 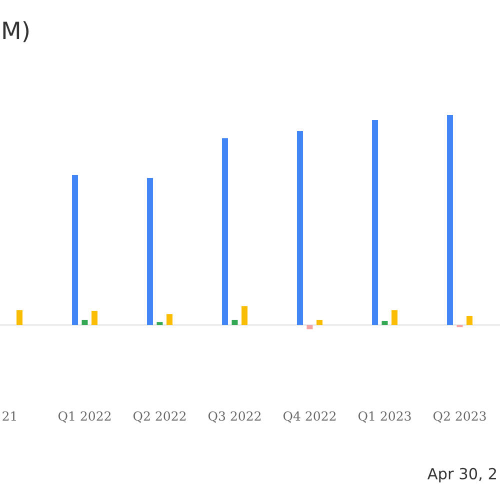 I want to click on text: Apr 30, 2, so click(x=461, y=475).